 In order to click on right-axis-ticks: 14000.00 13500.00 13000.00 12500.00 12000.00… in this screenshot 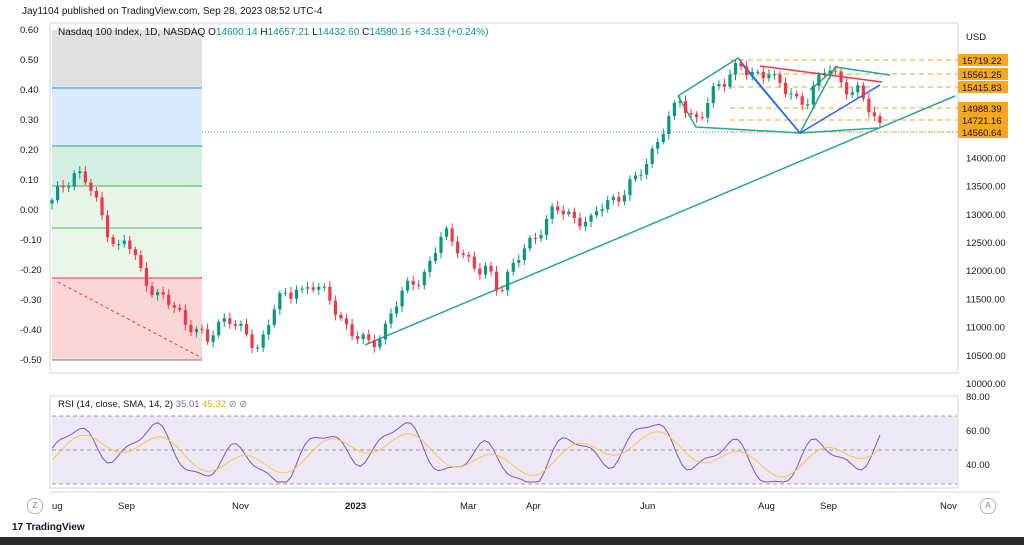, I will do `click(986, 271)`.